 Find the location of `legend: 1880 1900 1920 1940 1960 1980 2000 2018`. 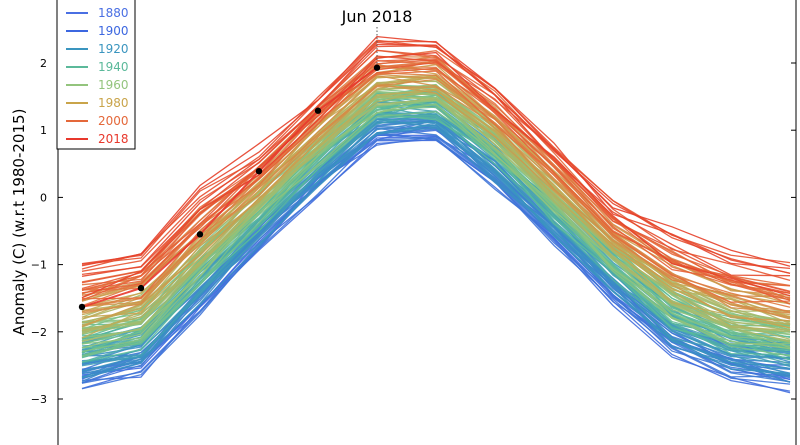

legend: 1880 1900 1920 1940 1960 1980 2000 2018 is located at coordinates (96, 75).